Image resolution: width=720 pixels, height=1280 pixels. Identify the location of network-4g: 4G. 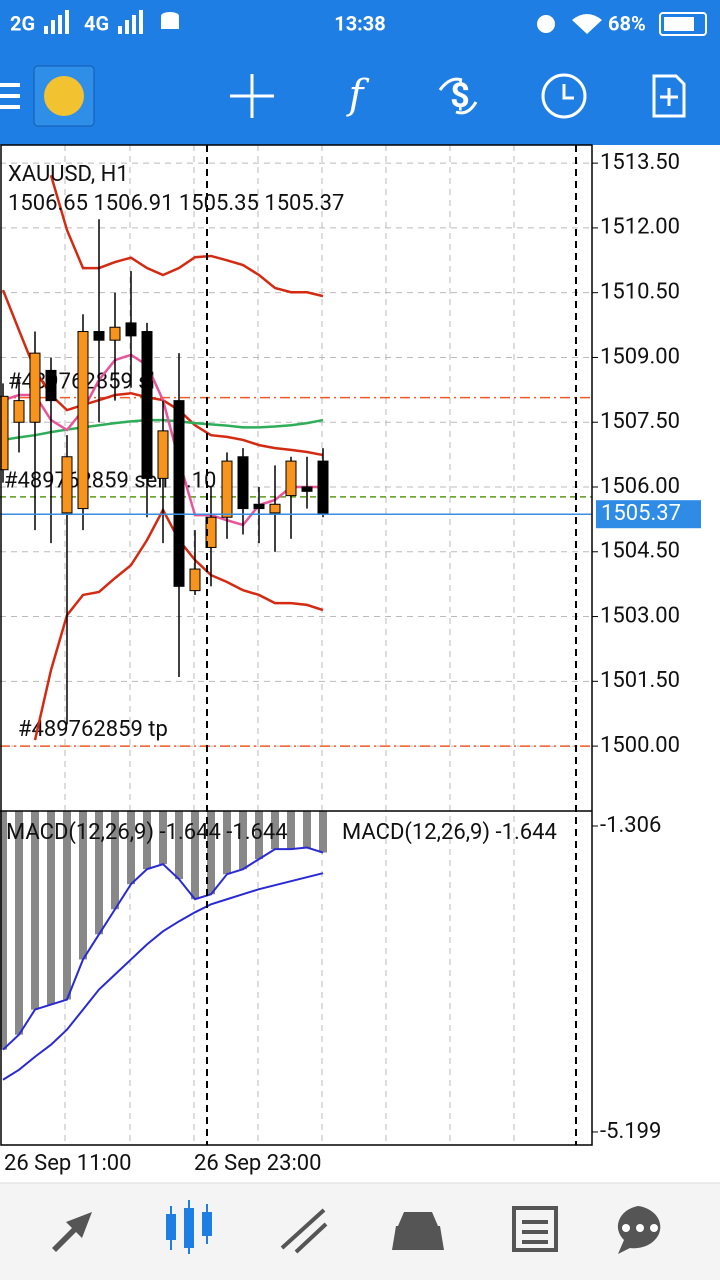
(96, 23).